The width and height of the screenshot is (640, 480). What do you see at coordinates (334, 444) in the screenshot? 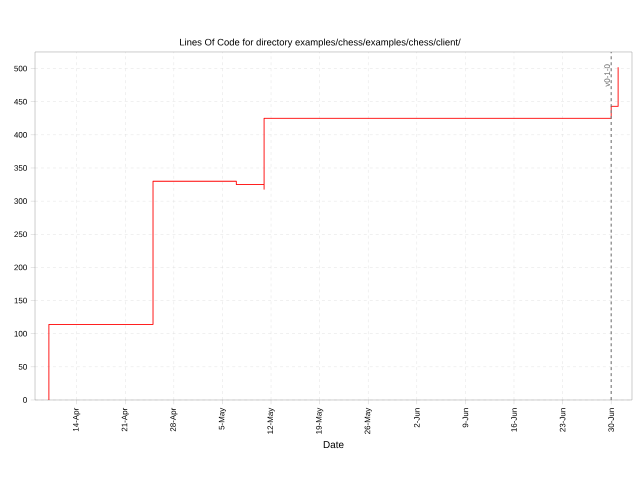
I see `x-axis-title: Date` at bounding box center [334, 444].